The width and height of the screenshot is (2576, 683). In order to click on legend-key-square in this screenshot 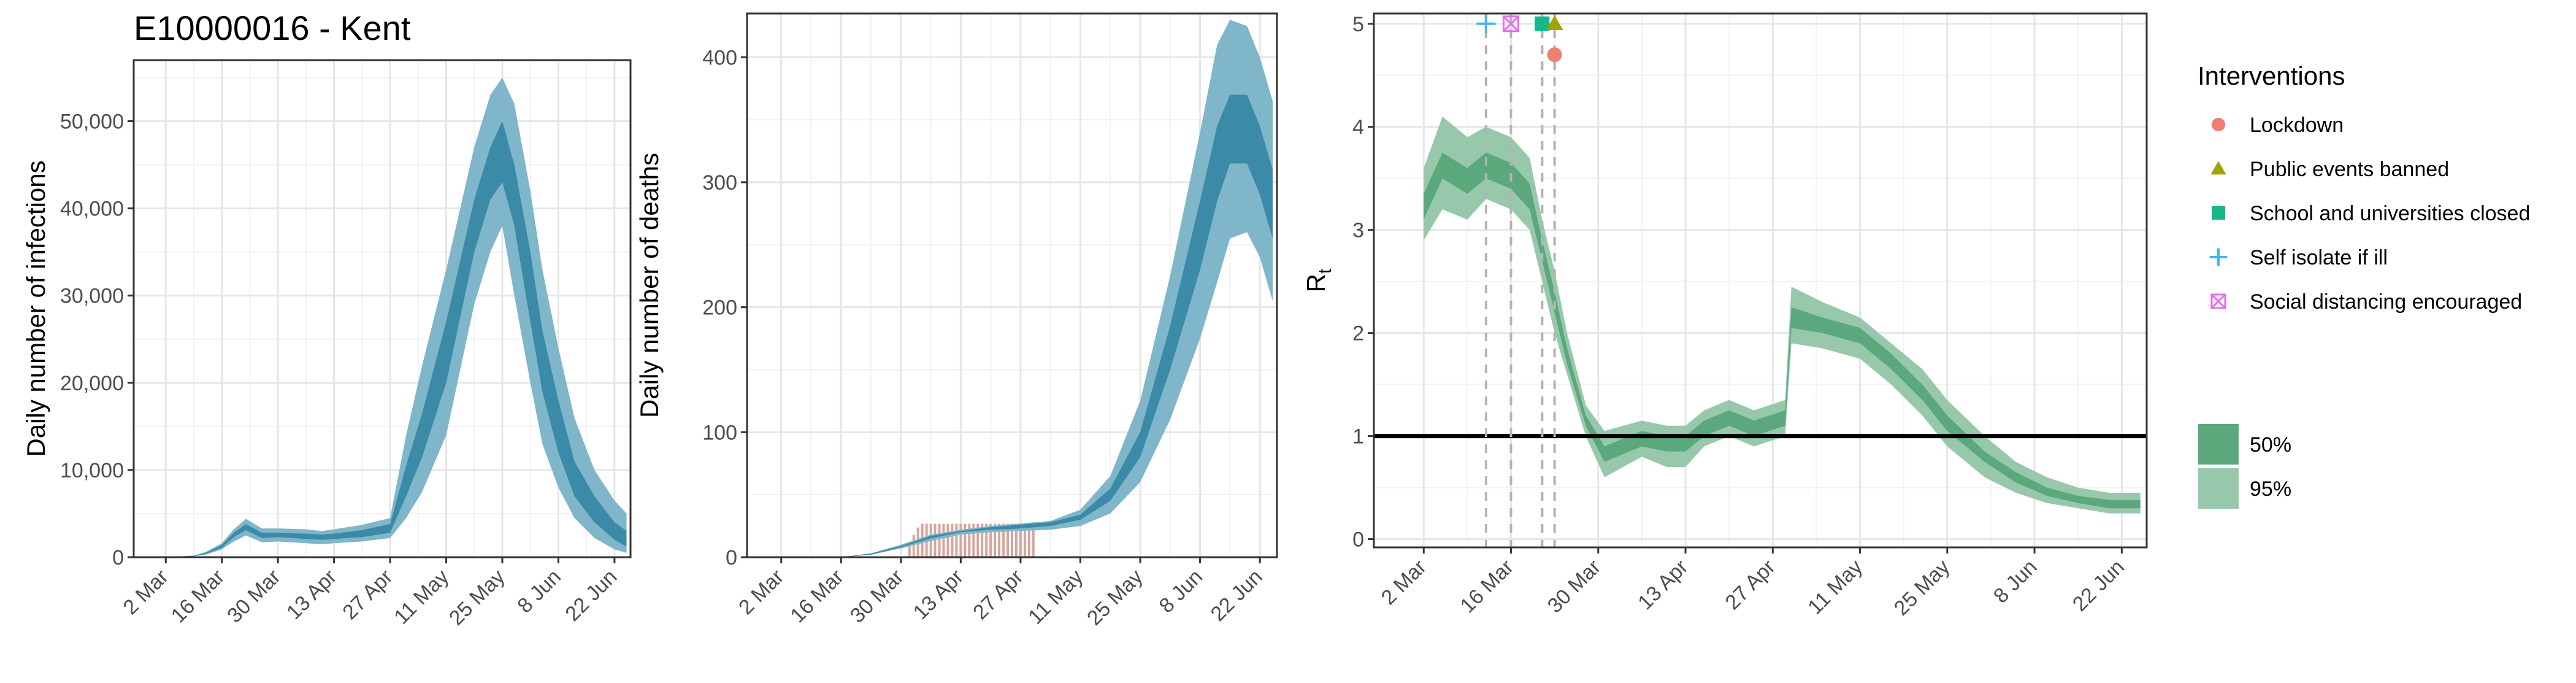, I will do `click(2218, 213)`.